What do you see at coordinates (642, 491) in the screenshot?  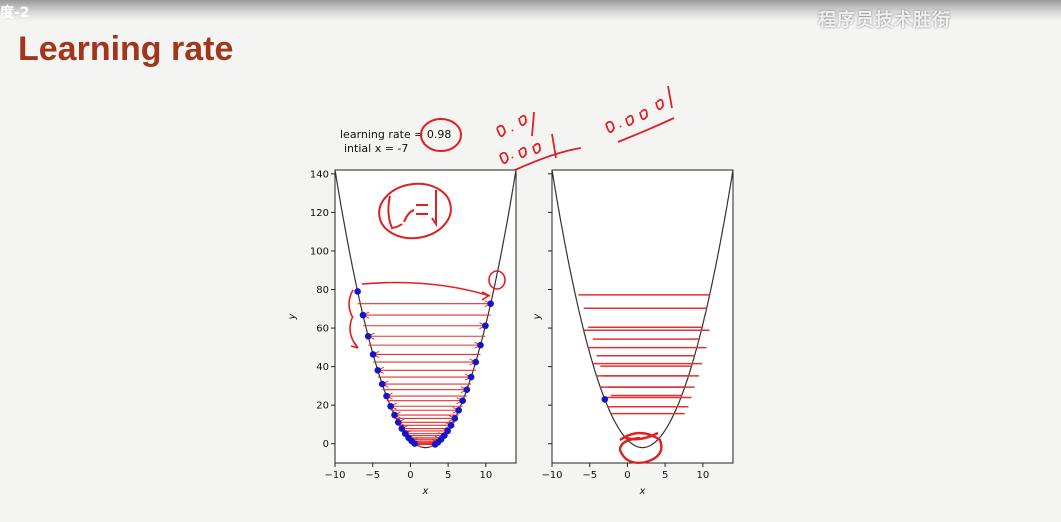 I see `x-axis-label-2: x` at bounding box center [642, 491].